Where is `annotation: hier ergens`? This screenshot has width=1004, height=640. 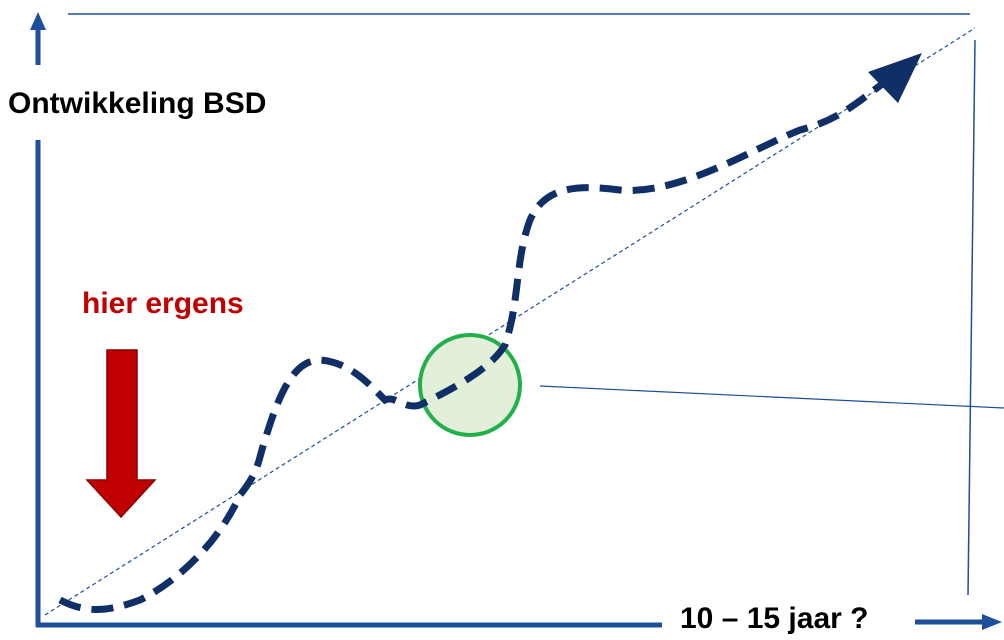
annotation: hier ergens is located at coordinates (163, 303).